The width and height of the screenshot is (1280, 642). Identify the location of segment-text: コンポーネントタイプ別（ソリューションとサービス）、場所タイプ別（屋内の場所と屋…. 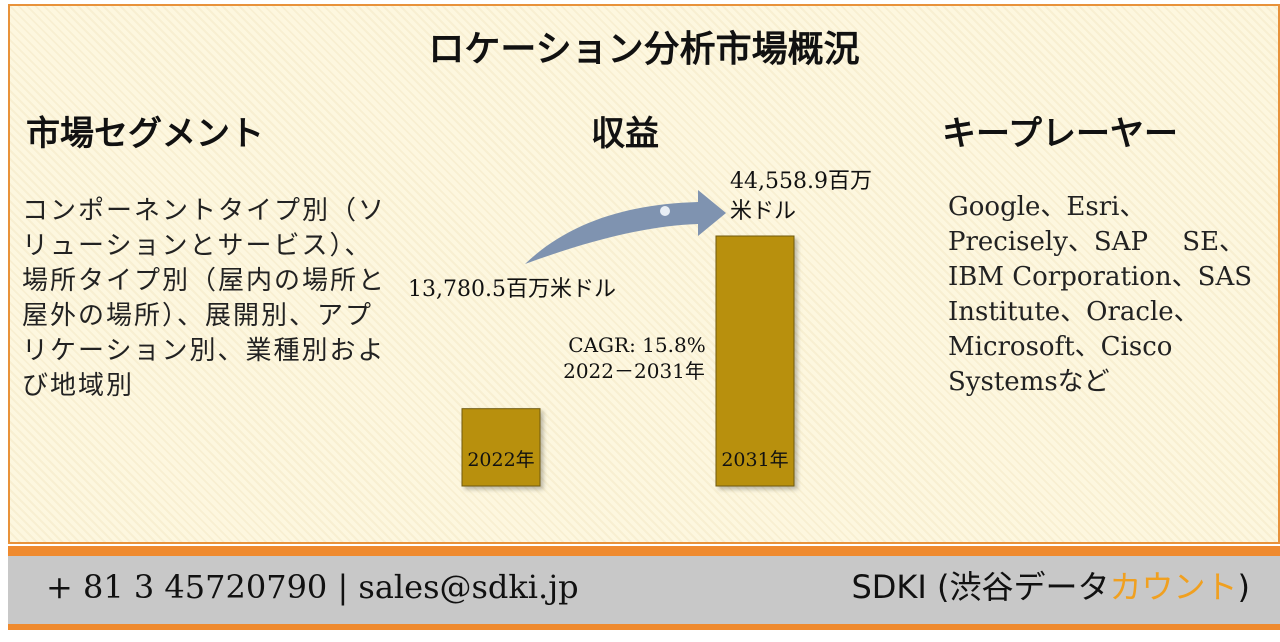
(204, 298).